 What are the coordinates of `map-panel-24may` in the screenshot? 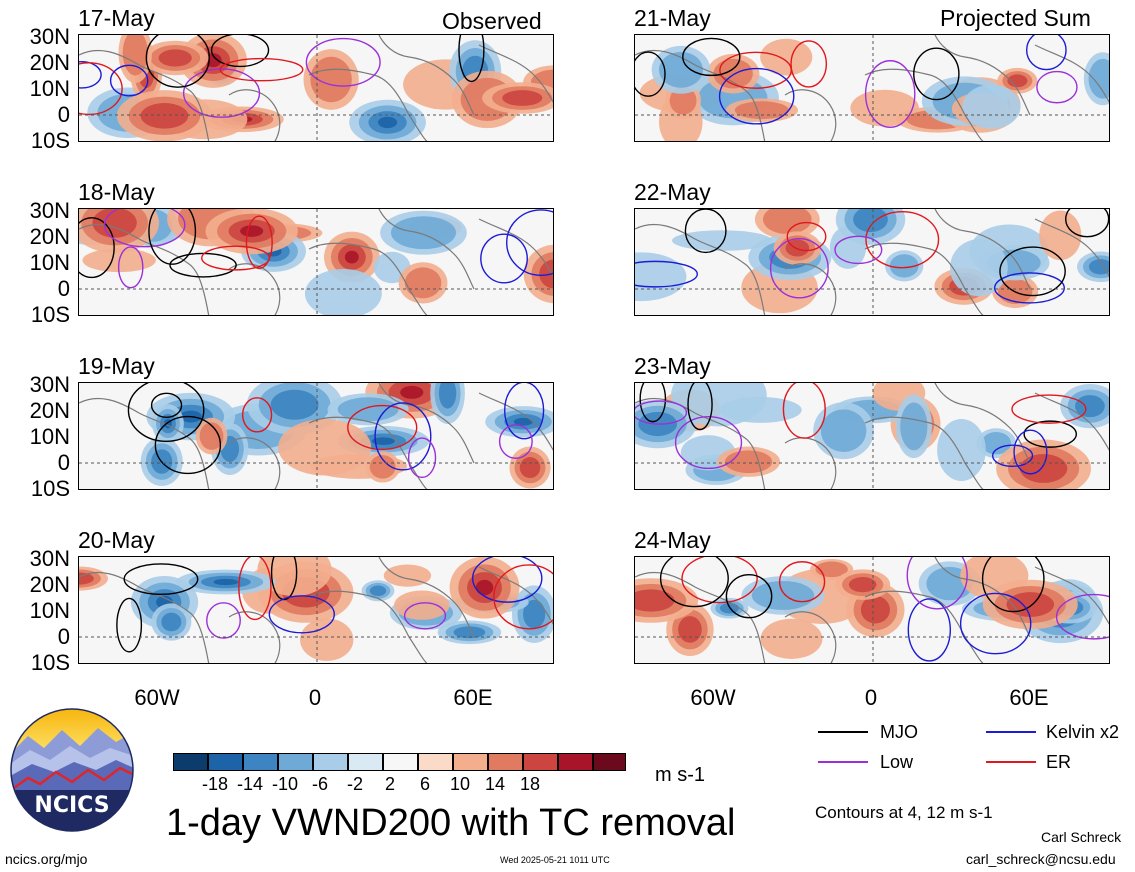 It's located at (872, 610).